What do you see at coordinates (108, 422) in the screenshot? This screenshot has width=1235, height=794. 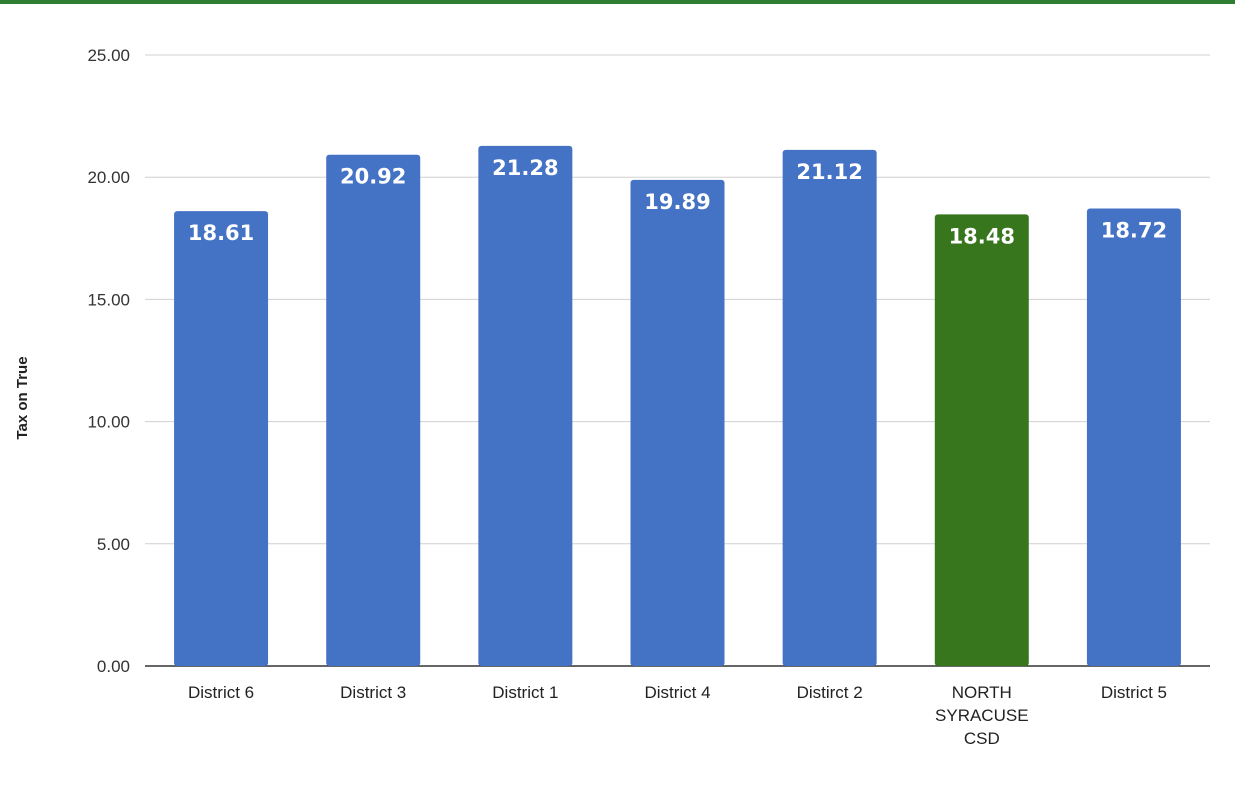 I see `y-tick-label: 10.00` at bounding box center [108, 422].